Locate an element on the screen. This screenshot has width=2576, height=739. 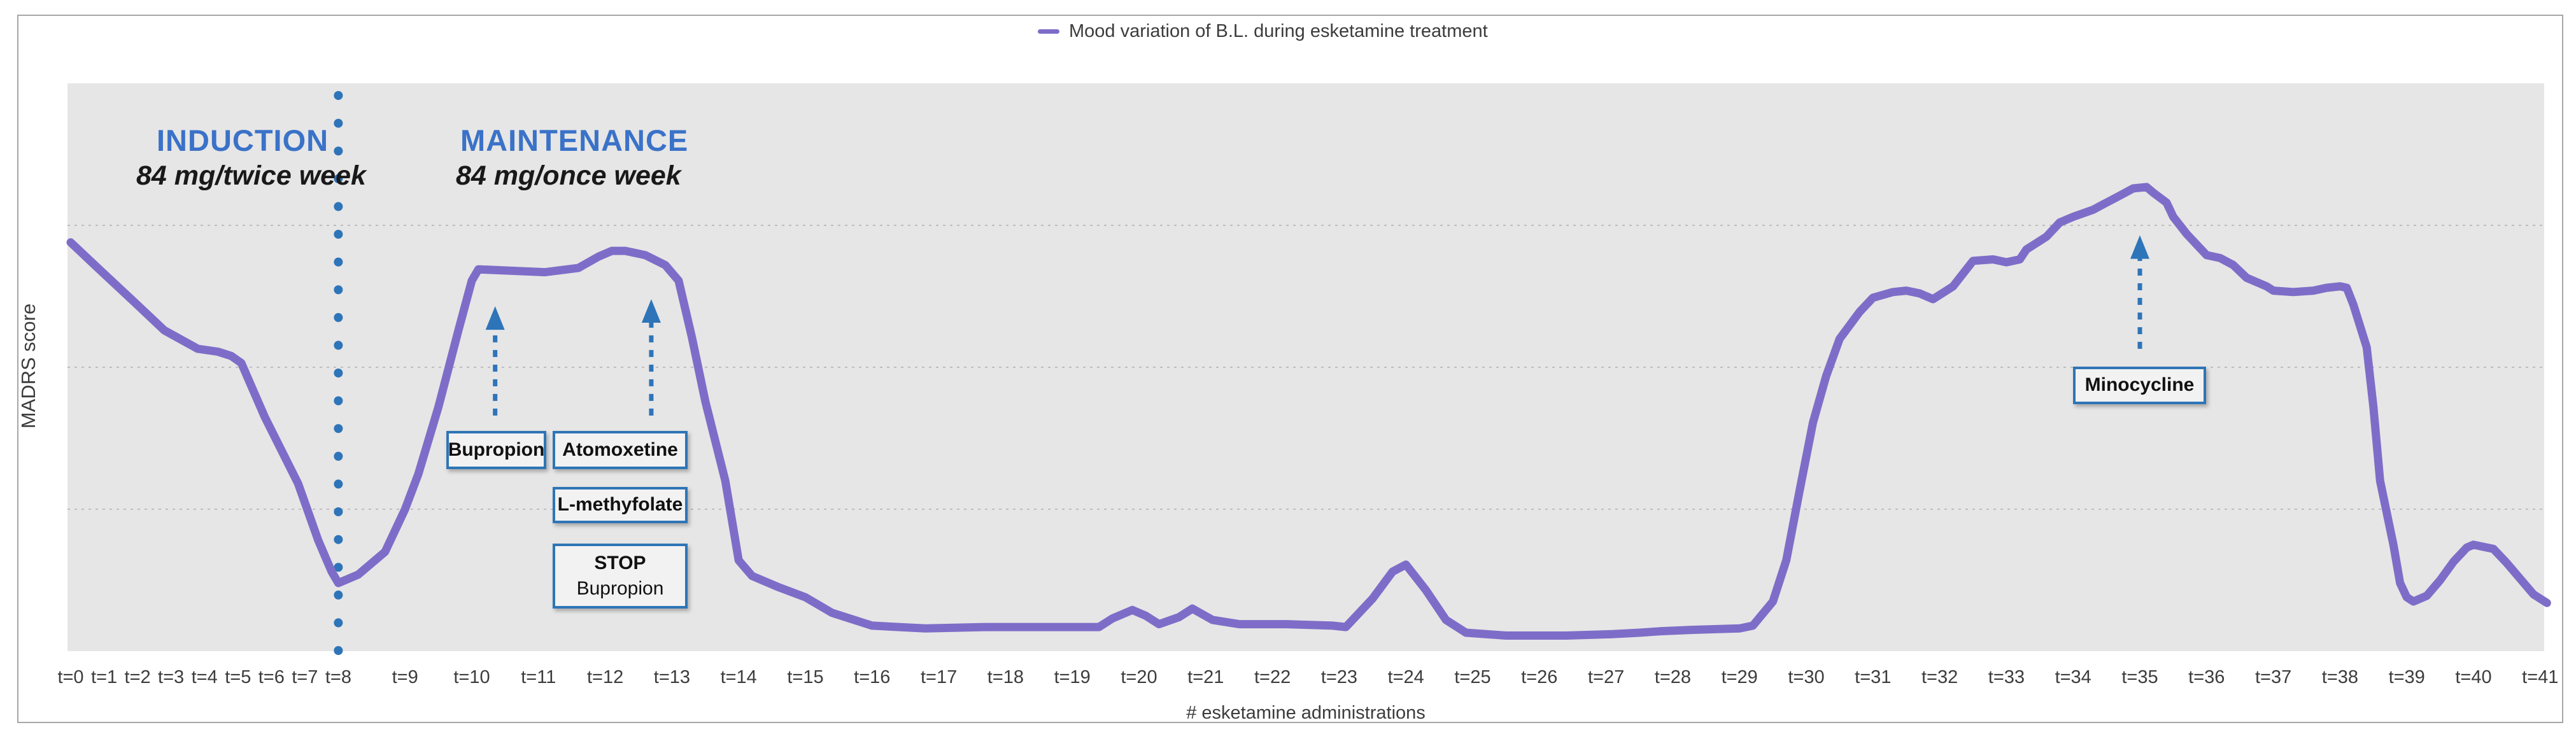
x-tick-label: t=34 is located at coordinates (2073, 677).